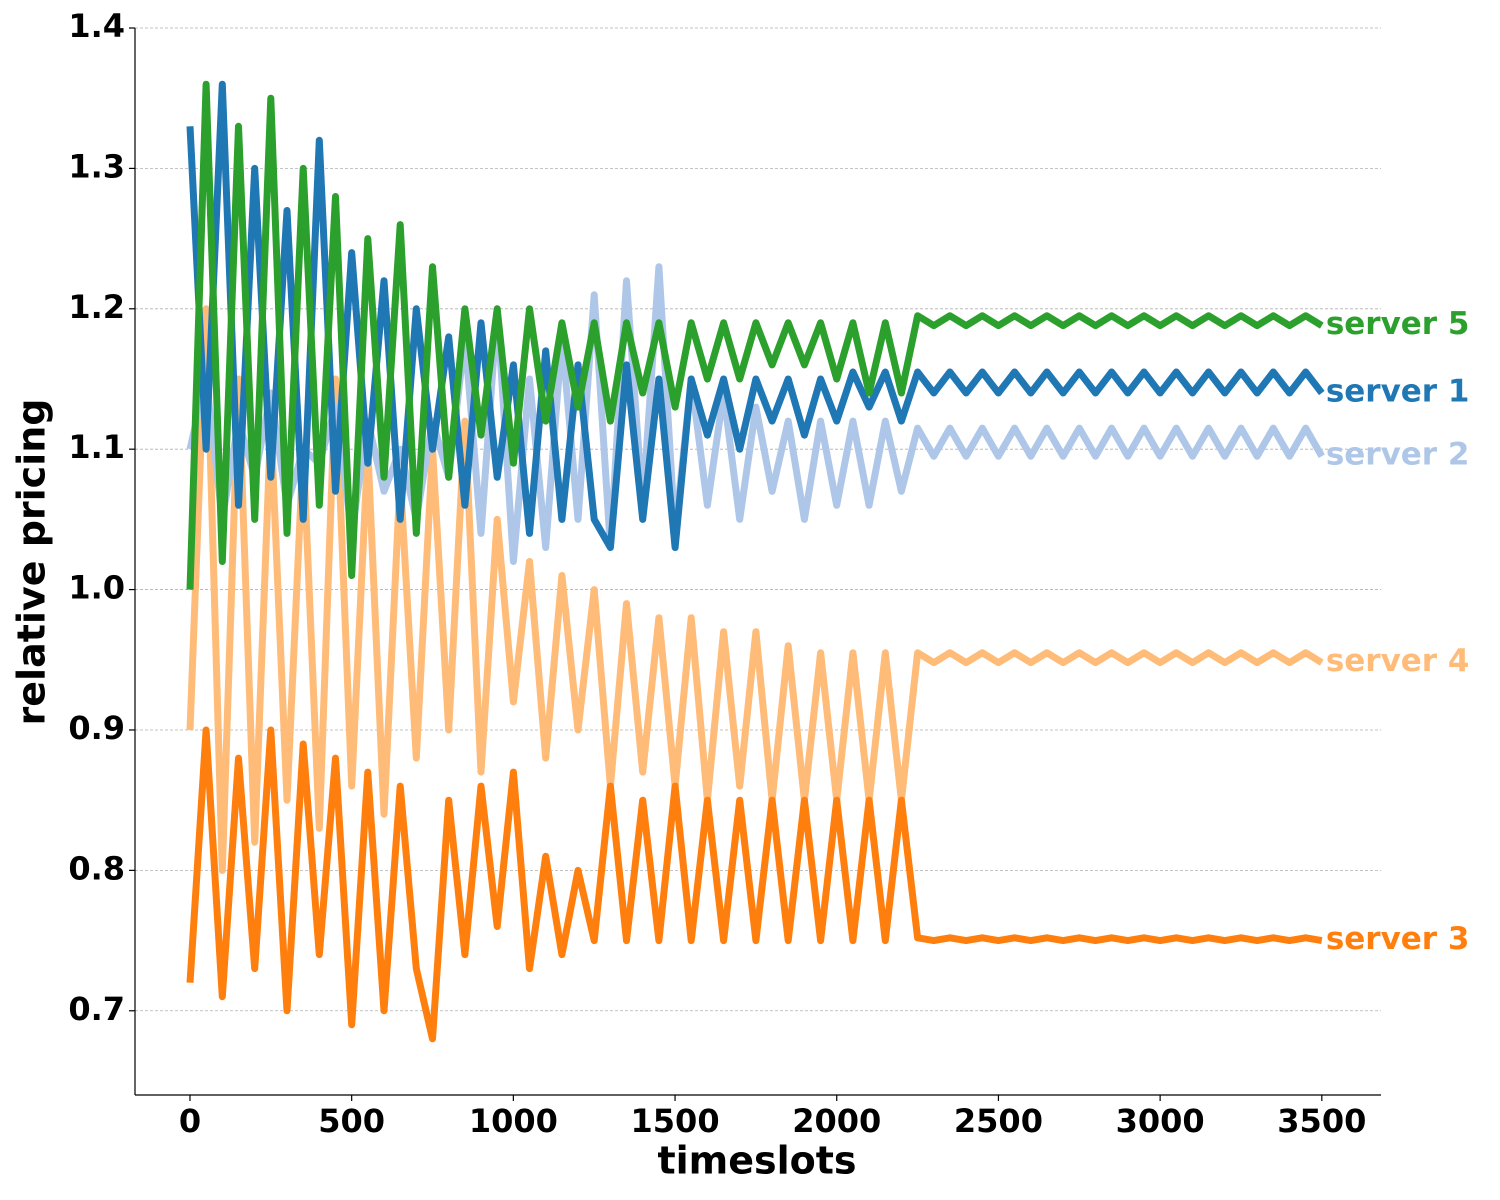 This screenshot has width=1500, height=1200. Describe the element at coordinates (96, 588) in the screenshot. I see `y-tick-label: 1.0` at that location.